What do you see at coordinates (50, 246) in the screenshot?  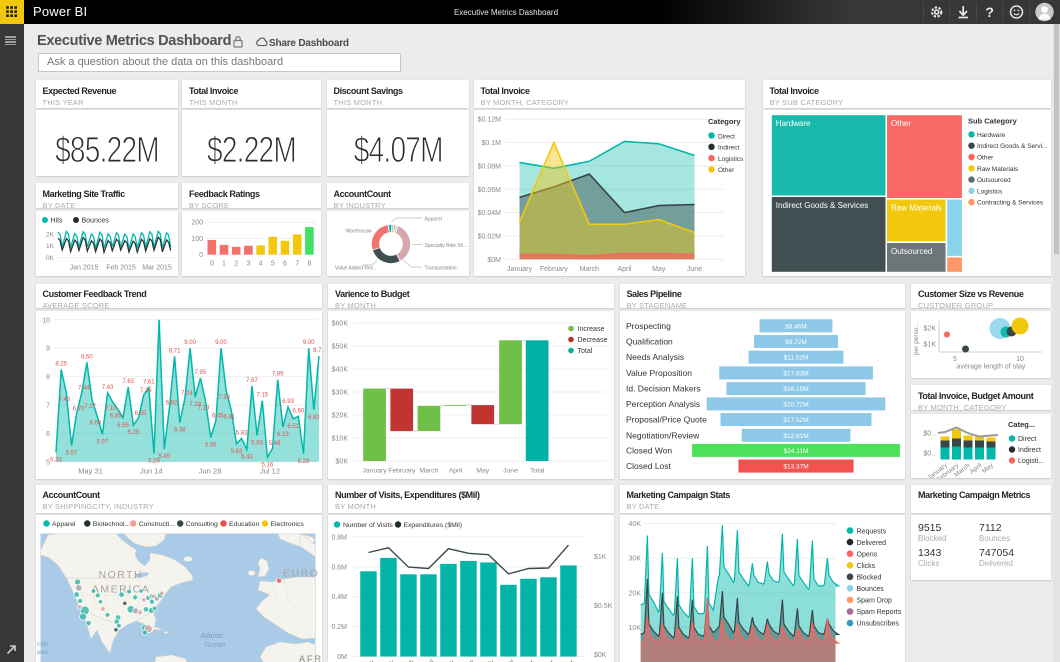 I see `svg-text: 1K` at bounding box center [50, 246].